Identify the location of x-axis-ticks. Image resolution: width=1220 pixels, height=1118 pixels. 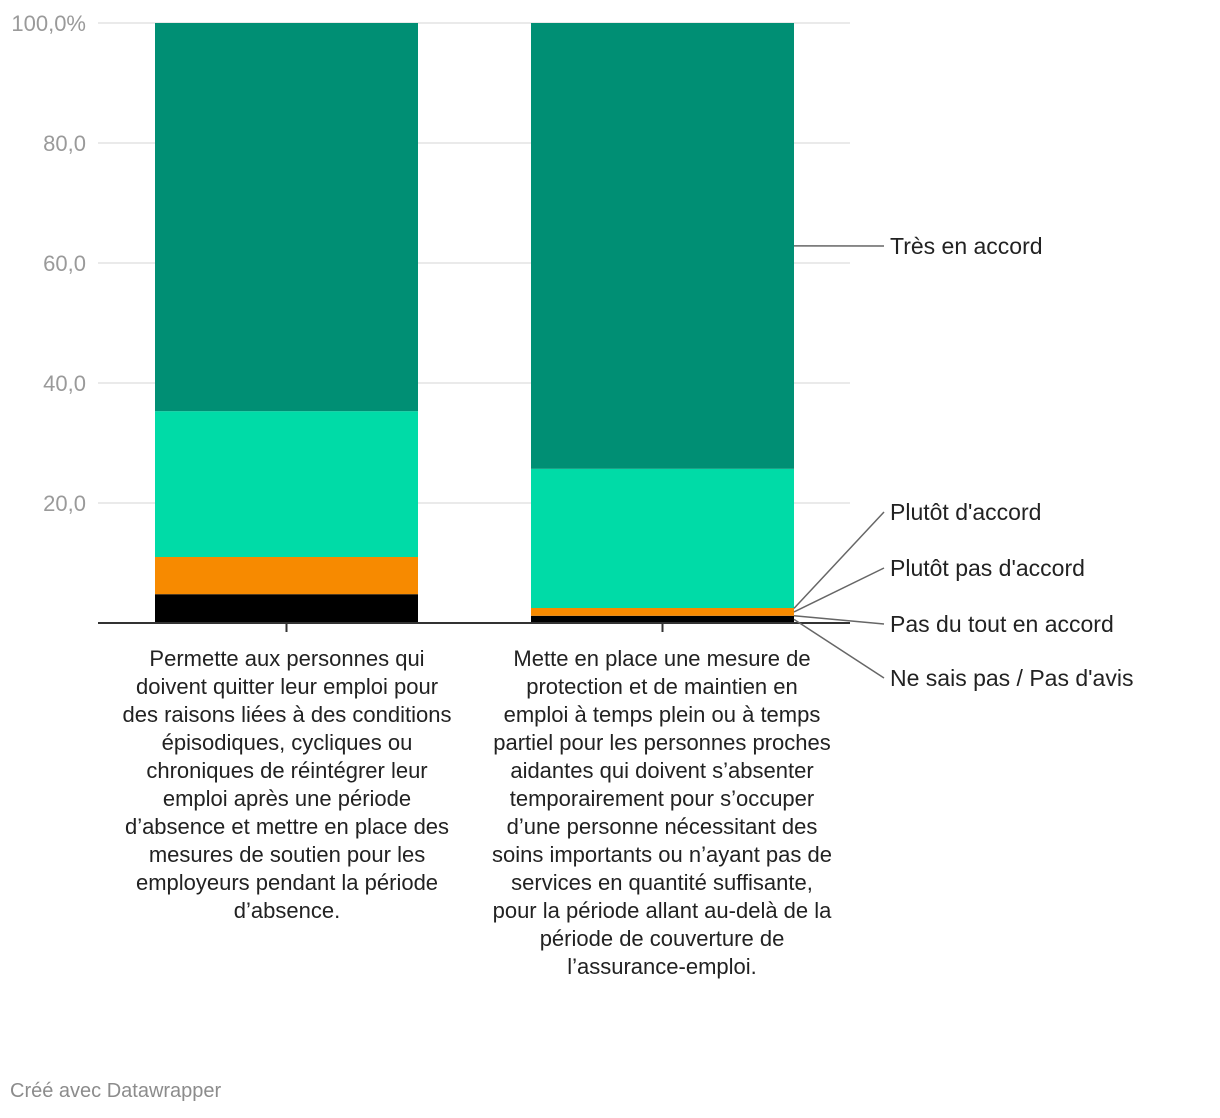
(474, 627).